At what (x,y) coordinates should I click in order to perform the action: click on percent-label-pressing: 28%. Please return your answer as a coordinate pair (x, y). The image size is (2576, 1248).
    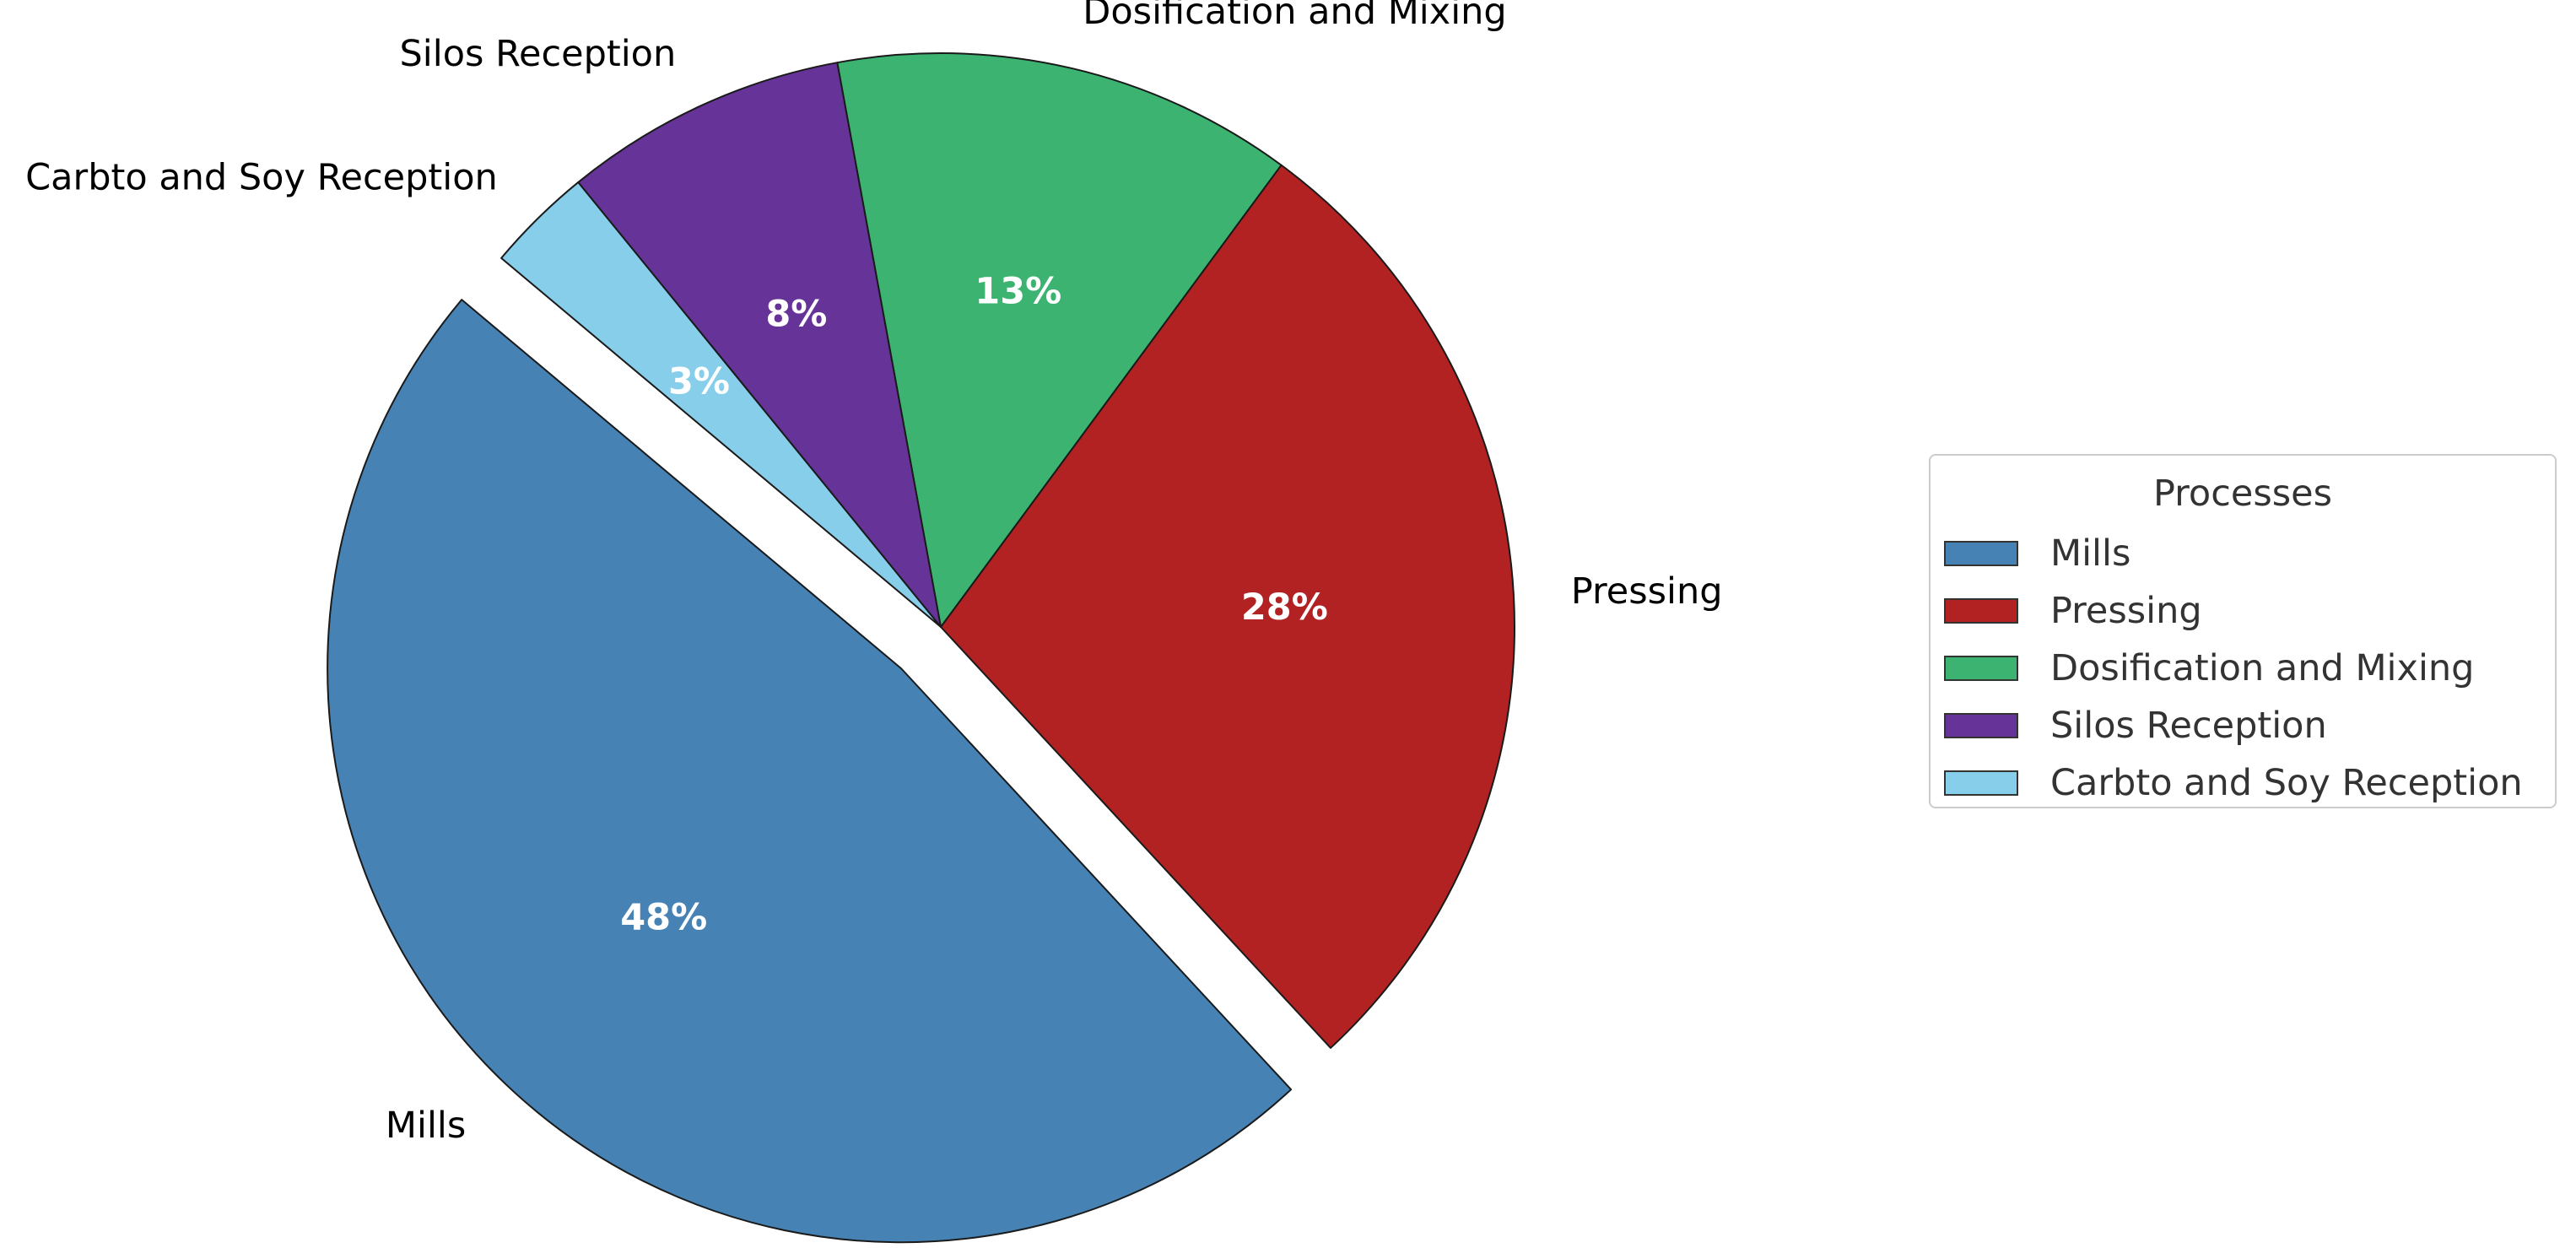
    Looking at the image, I should click on (1284, 607).